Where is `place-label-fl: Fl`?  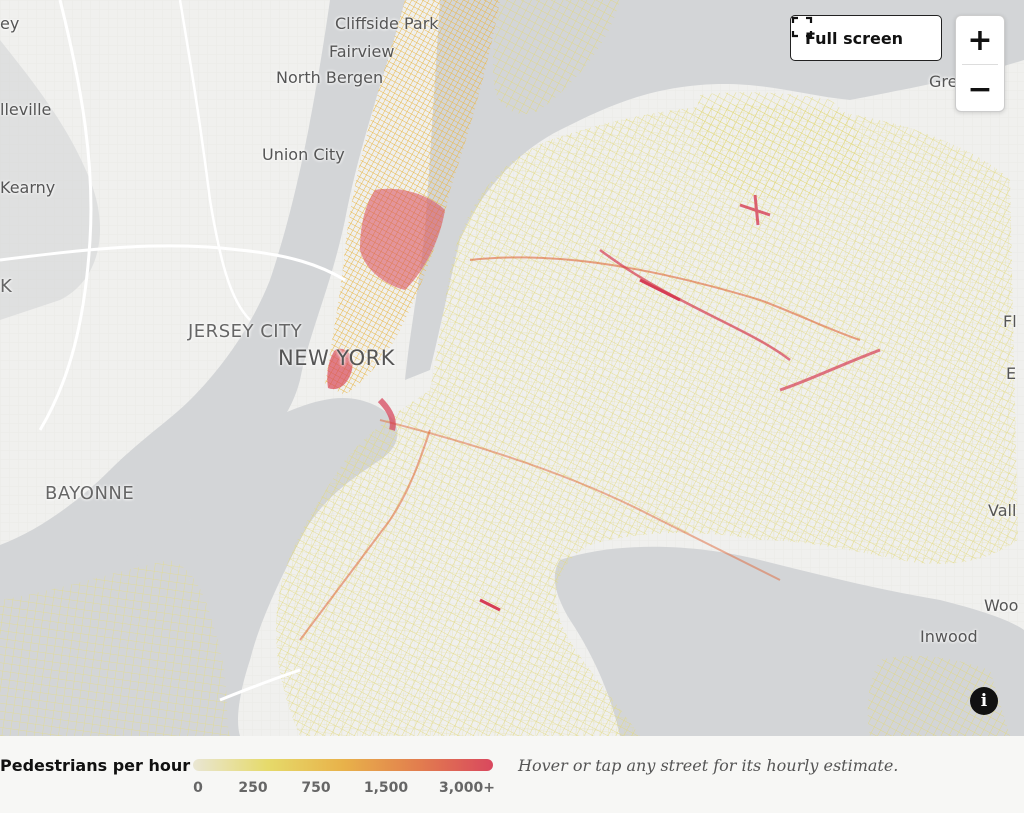
place-label-fl: Fl is located at coordinates (1010, 321).